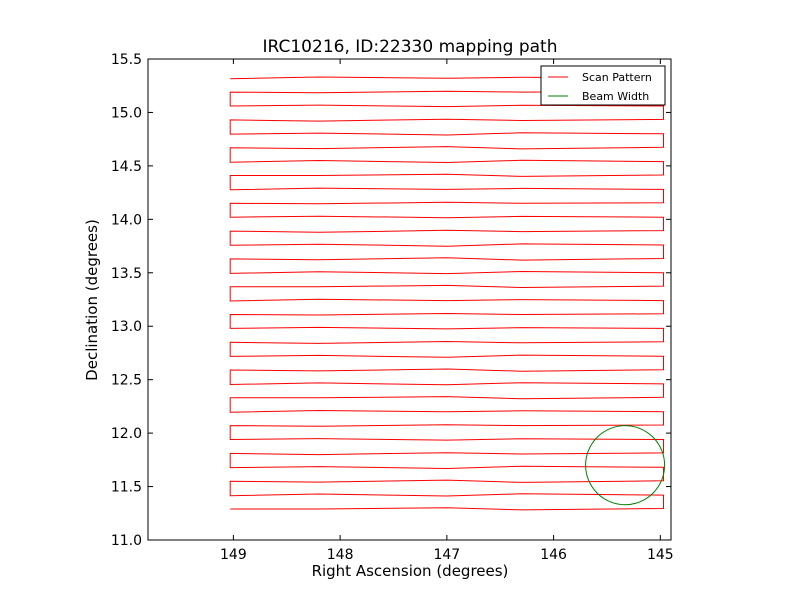 The width and height of the screenshot is (800, 600). I want to click on y-tick-label: 13.0, so click(126, 327).